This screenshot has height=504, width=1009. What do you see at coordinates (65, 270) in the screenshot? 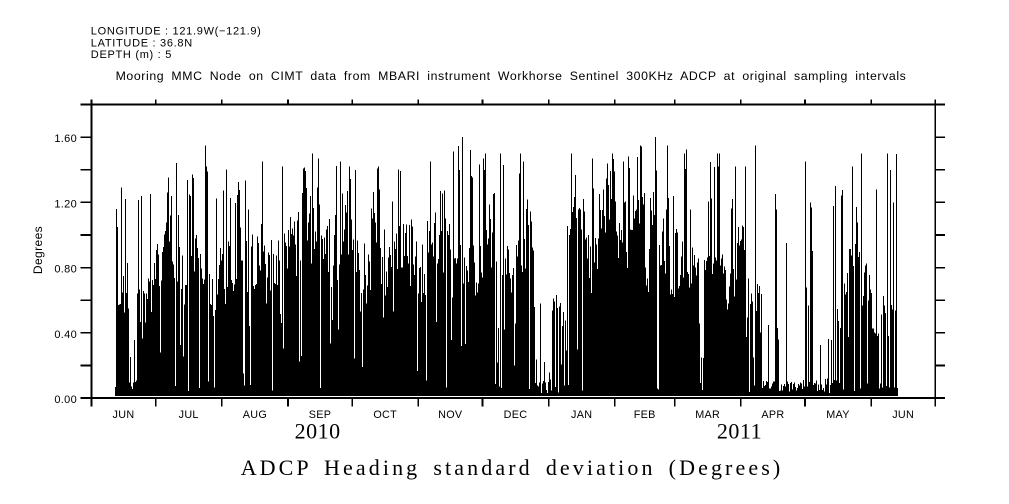
I see `svg-text: 0.80` at bounding box center [65, 270].